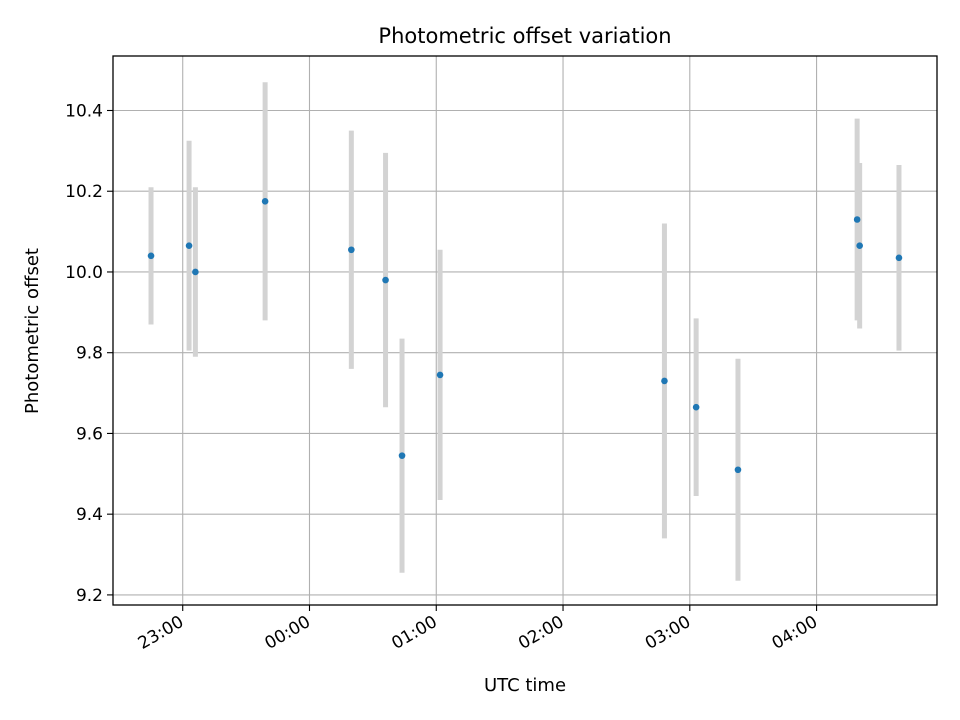 The image size is (960, 720). What do you see at coordinates (84, 111) in the screenshot?
I see `y-tick-label: 10.4` at bounding box center [84, 111].